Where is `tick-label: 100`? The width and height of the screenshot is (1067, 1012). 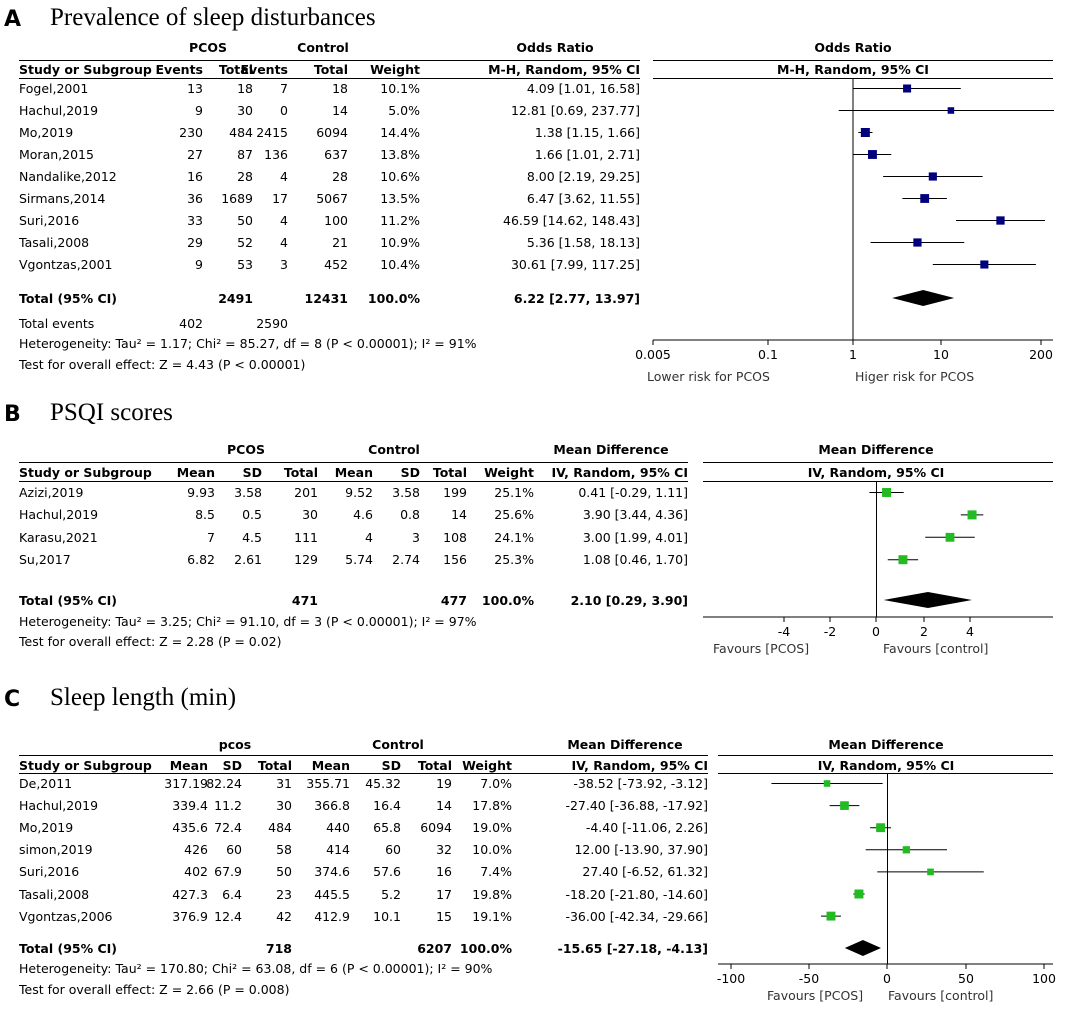
tick-label: 100 is located at coordinates (1044, 978).